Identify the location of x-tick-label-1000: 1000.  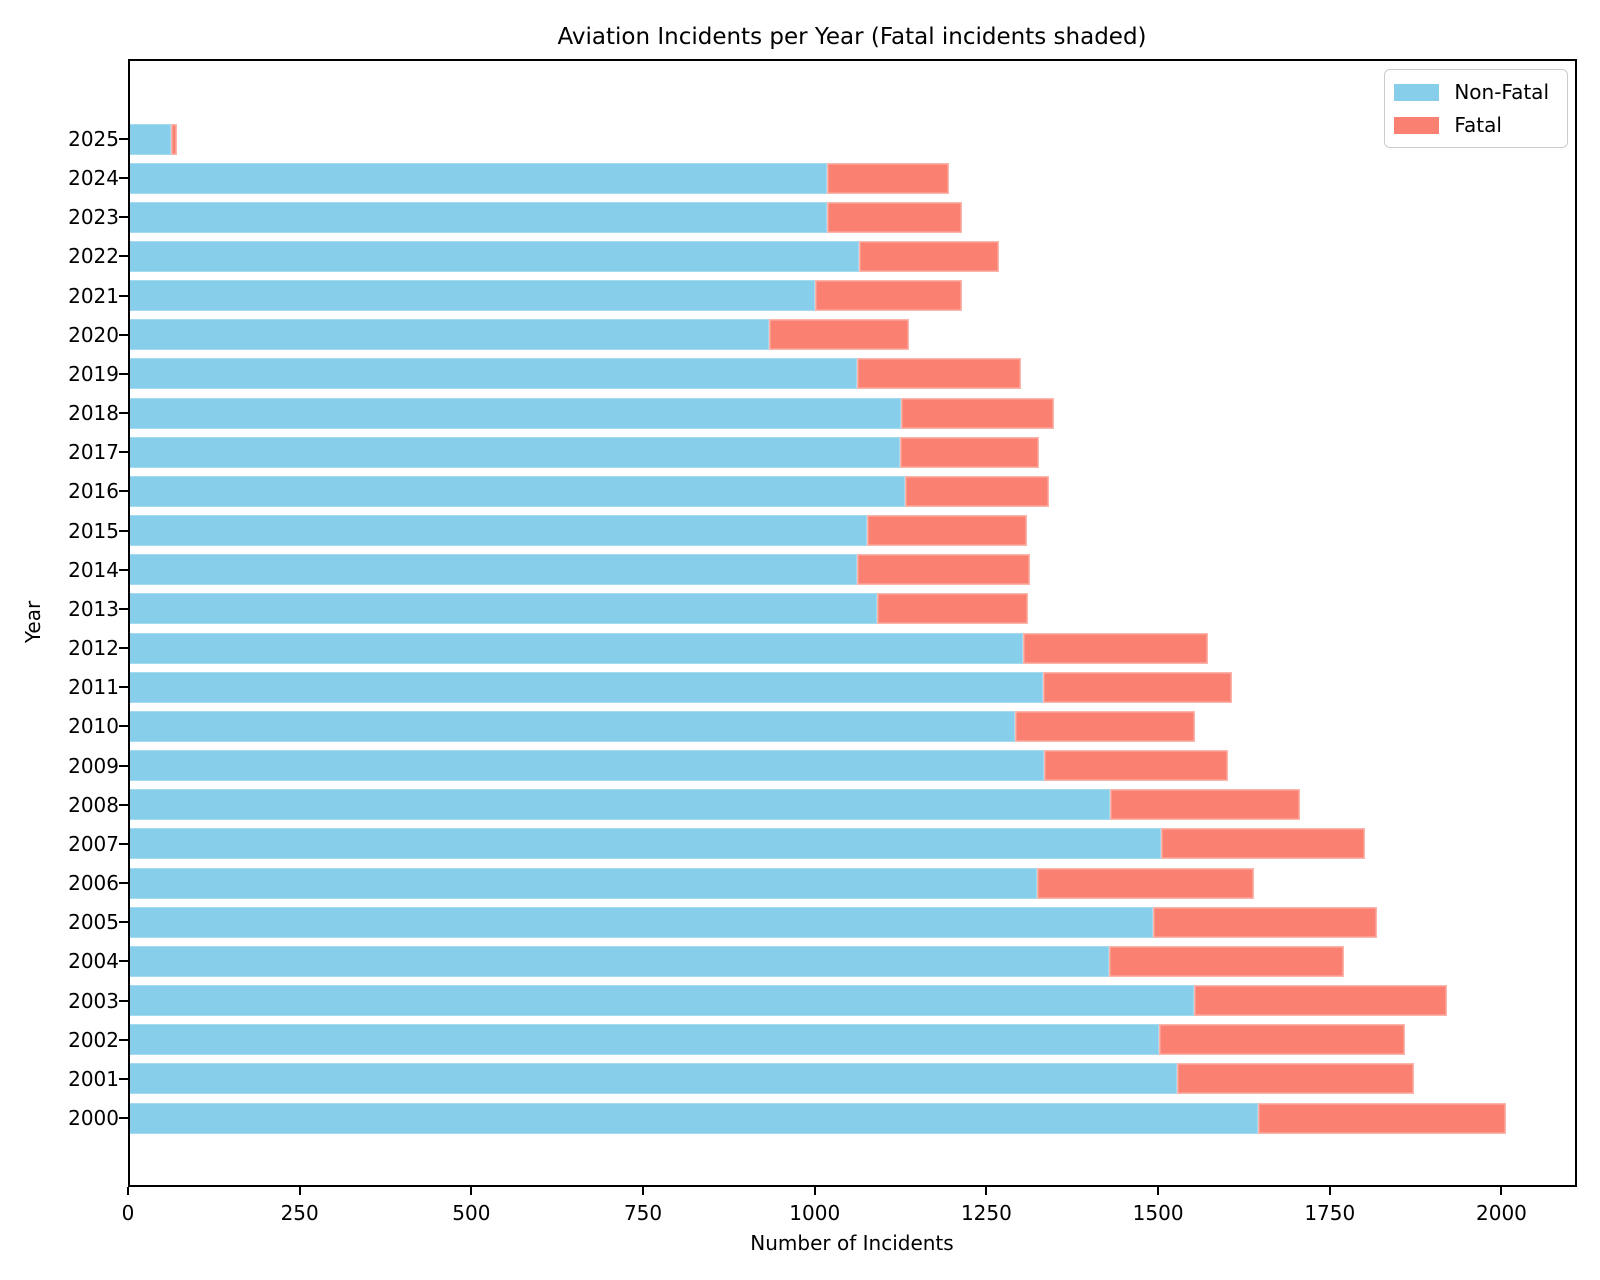
(815, 1213).